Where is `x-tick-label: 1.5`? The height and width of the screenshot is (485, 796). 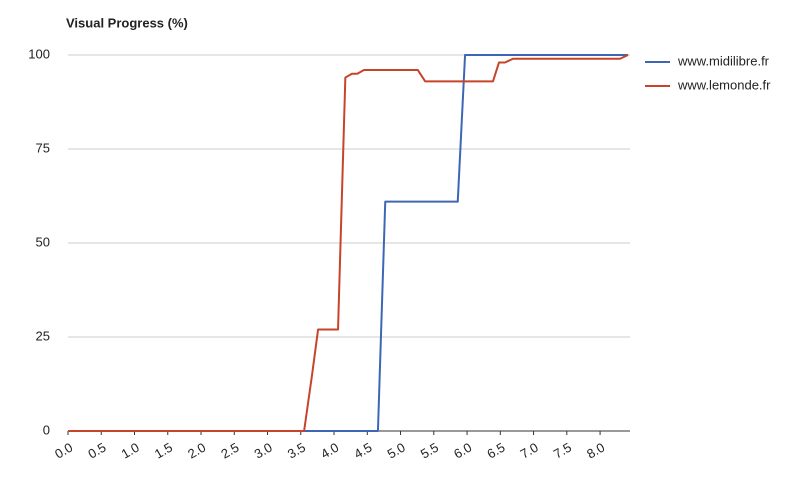 x-tick-label: 1.5 is located at coordinates (163, 451).